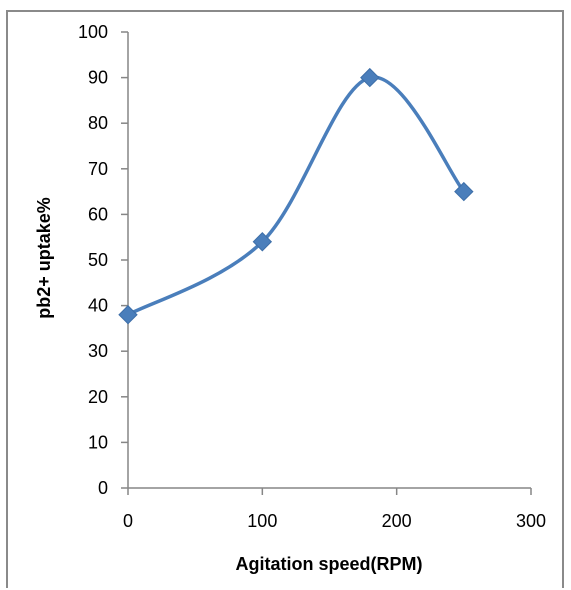 This screenshot has height=590, width=571. I want to click on y-tick-label: 70, so click(98, 169).